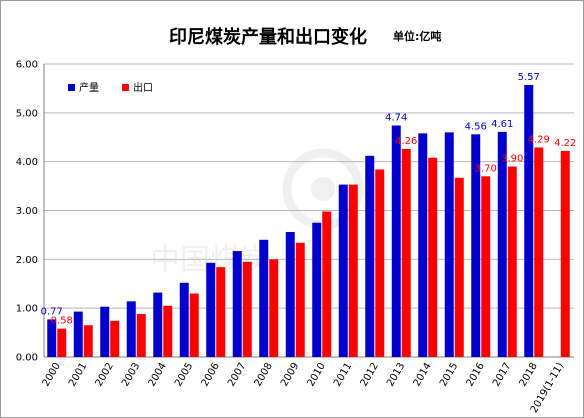 This screenshot has width=584, height=418. Describe the element at coordinates (131, 375) in the screenshot. I see `x-tick-label: 2003` at that location.